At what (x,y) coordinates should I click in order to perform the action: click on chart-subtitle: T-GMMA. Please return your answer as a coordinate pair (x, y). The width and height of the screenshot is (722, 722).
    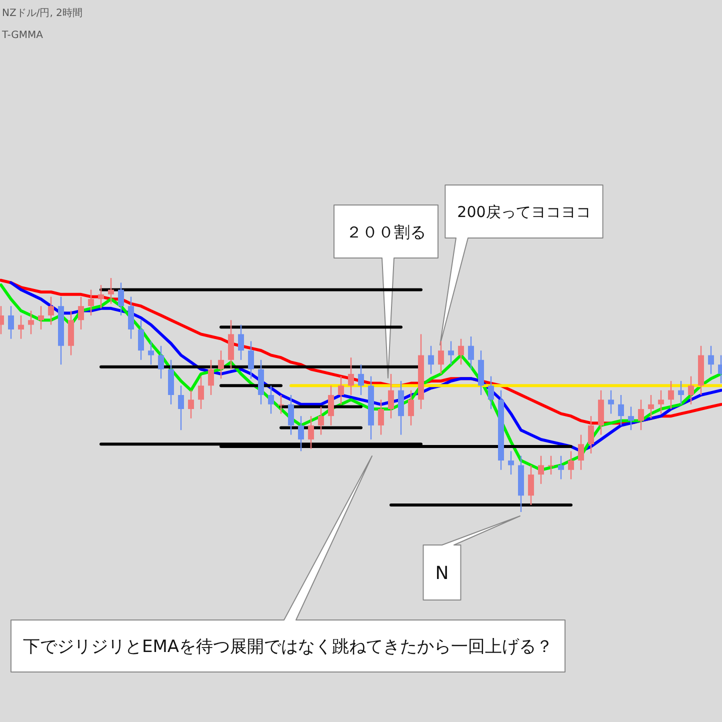
    Looking at the image, I should click on (22, 35).